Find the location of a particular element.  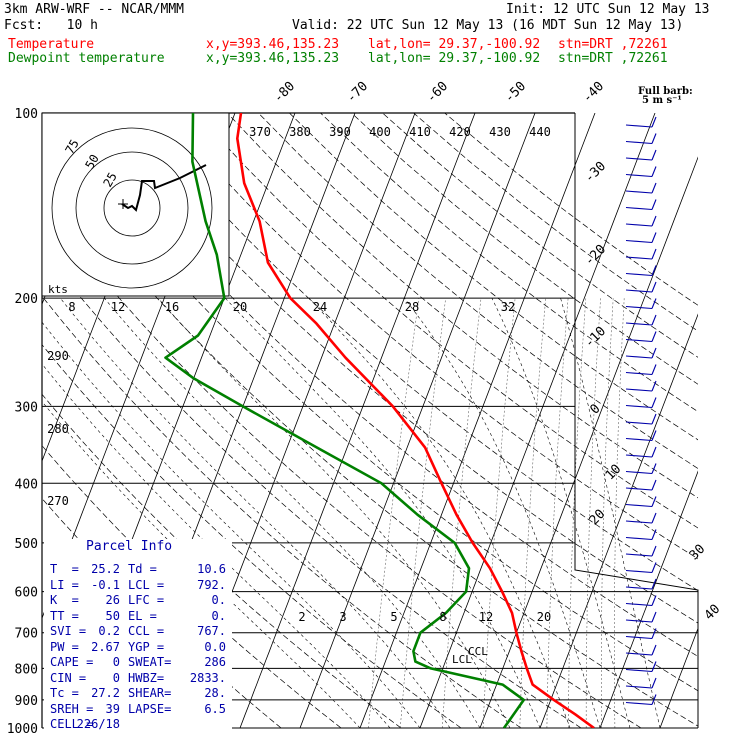

temp-xy: x,y=393.46,135.23 is located at coordinates (273, 44).